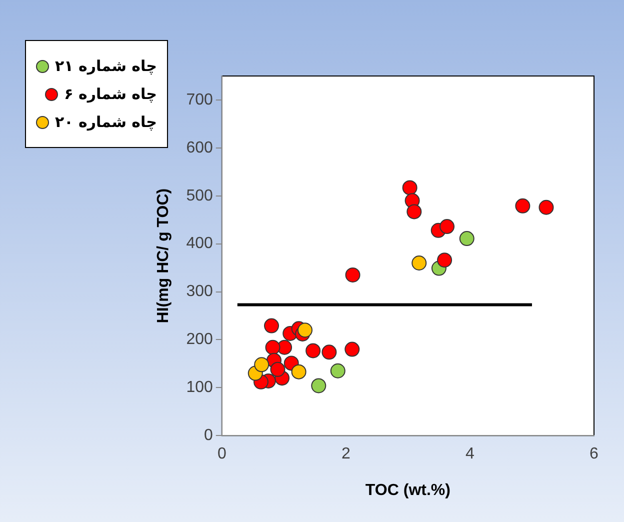  I want to click on x-tick-label: 6, so click(594, 454).